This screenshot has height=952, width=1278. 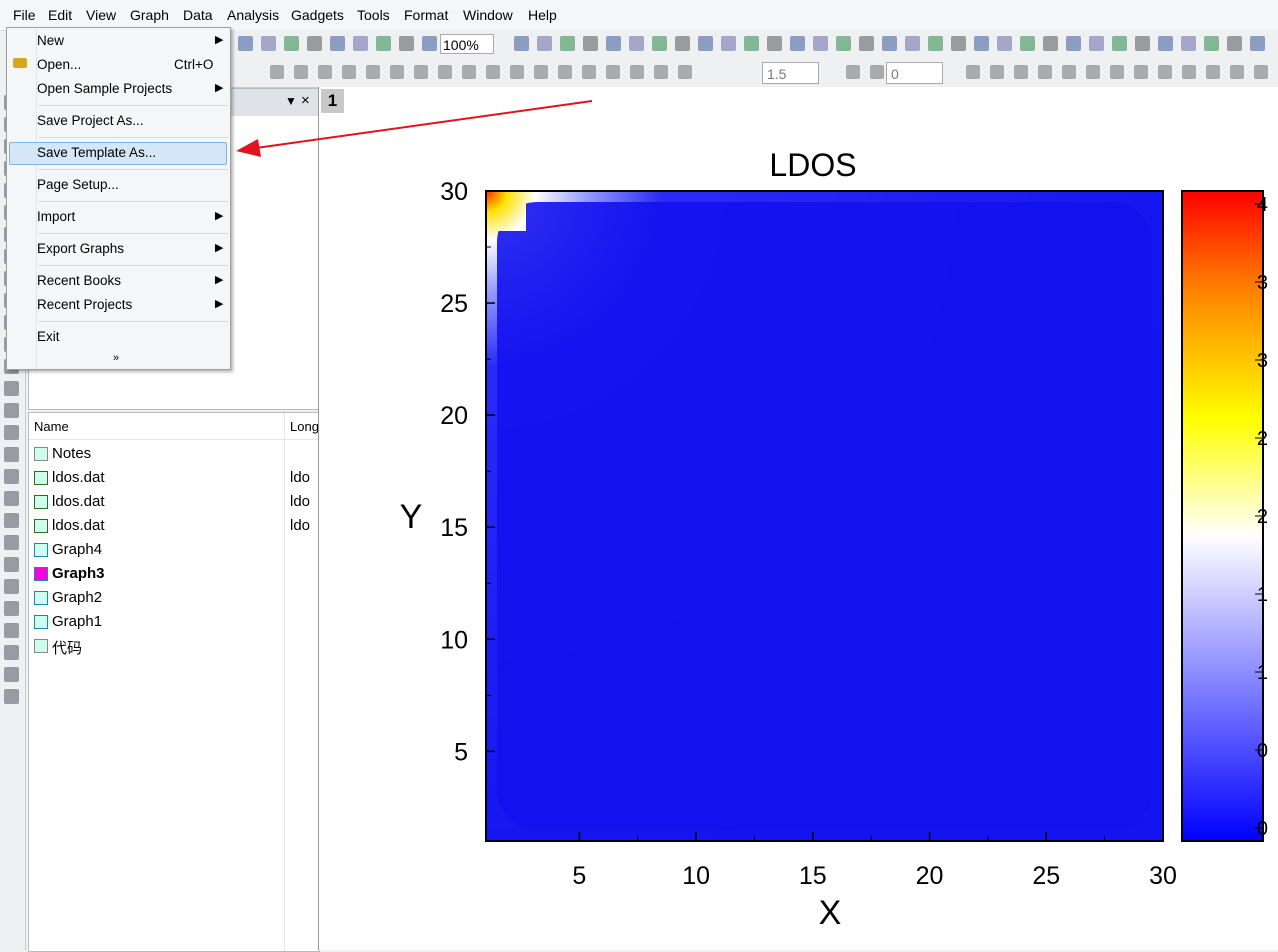 What do you see at coordinates (51, 40) in the screenshot?
I see `menu-entry: New` at bounding box center [51, 40].